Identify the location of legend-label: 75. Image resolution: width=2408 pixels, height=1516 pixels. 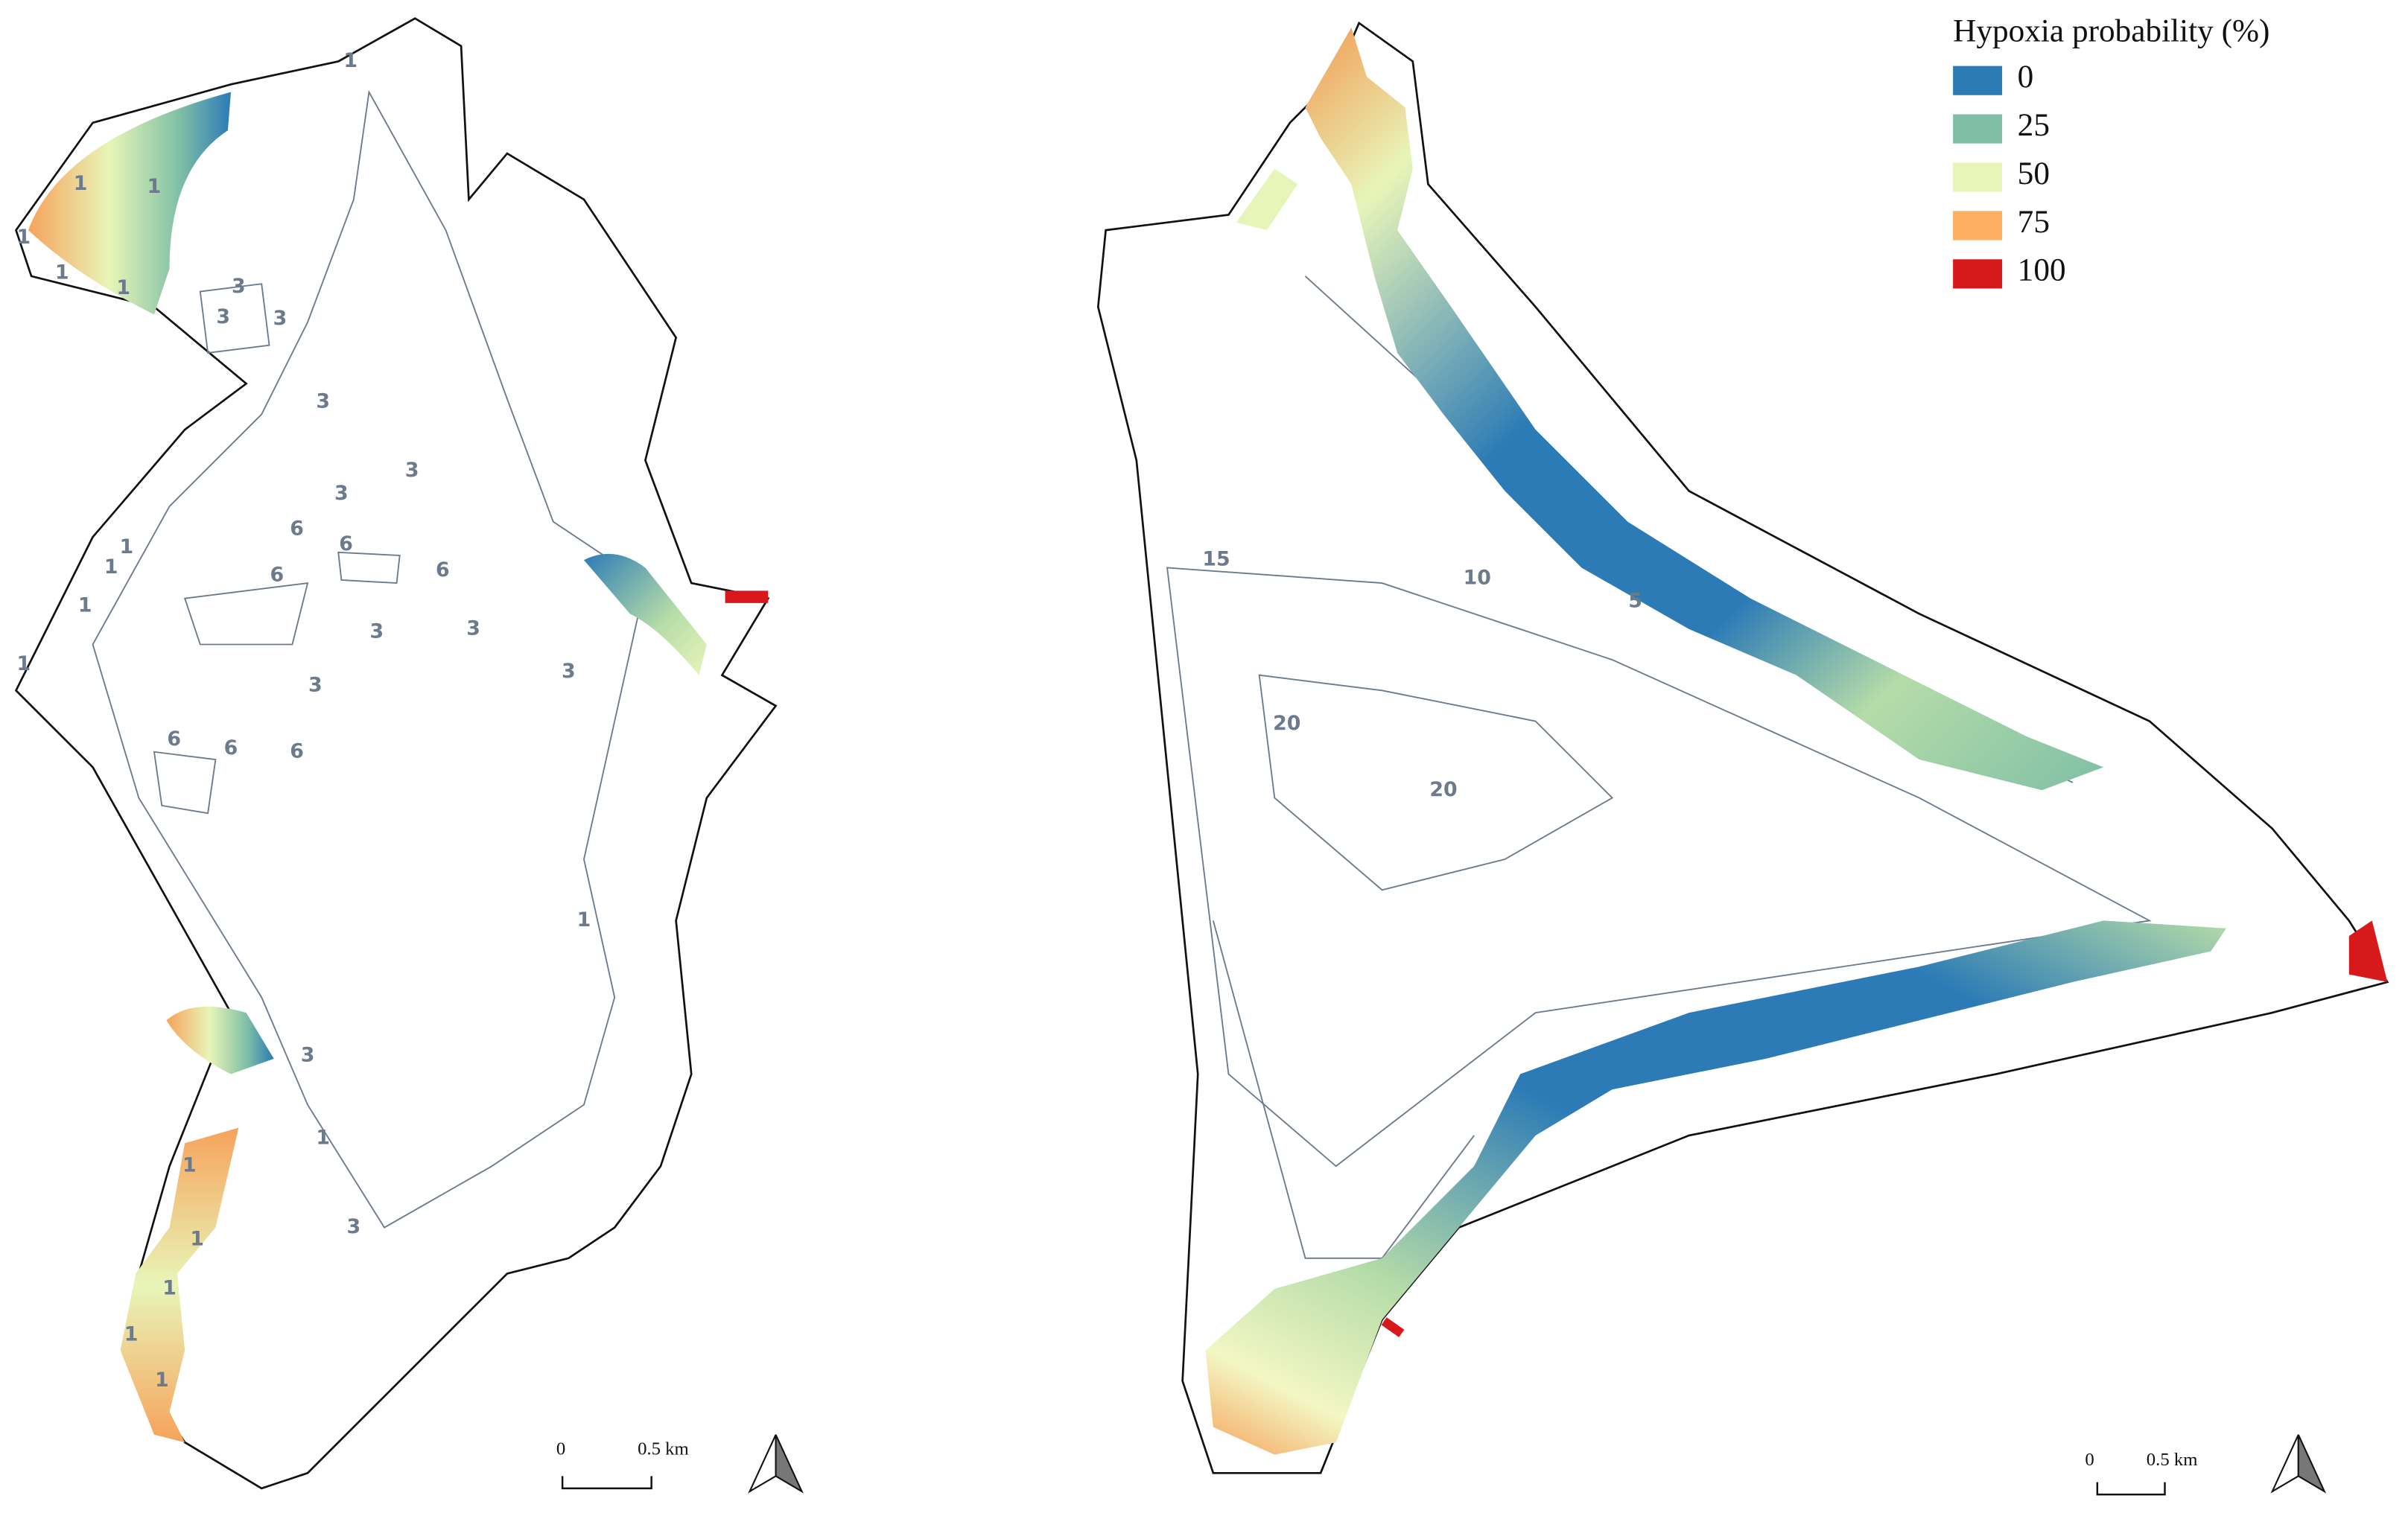
(2034, 222).